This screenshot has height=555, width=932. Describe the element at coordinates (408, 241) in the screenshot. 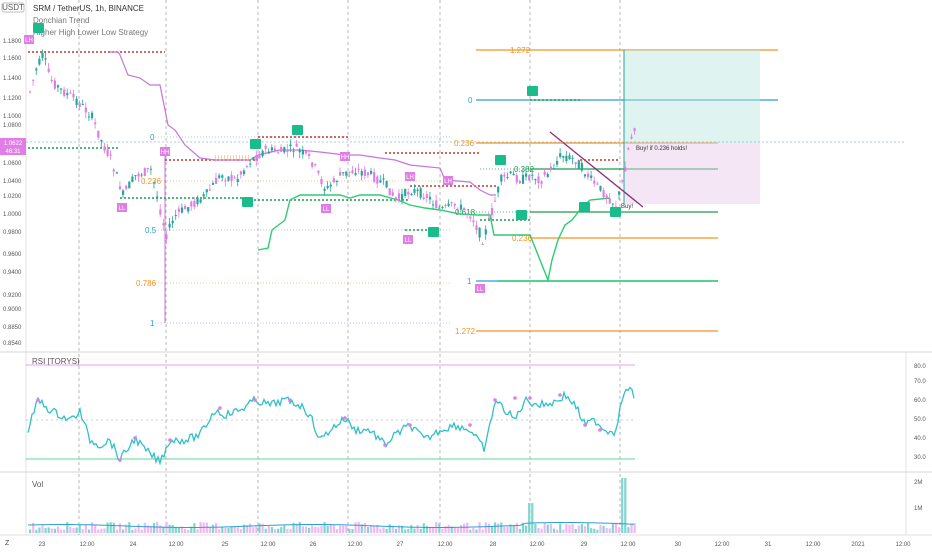

I see `pivot-label: LL` at that location.